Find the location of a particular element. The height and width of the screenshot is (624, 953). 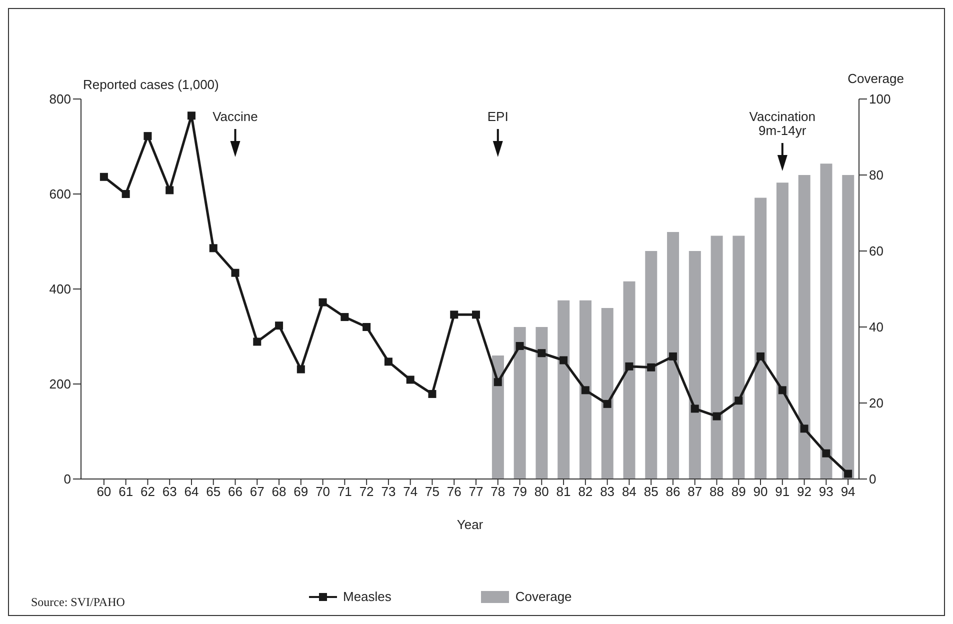

x-tick-label: 78 is located at coordinates (498, 492).